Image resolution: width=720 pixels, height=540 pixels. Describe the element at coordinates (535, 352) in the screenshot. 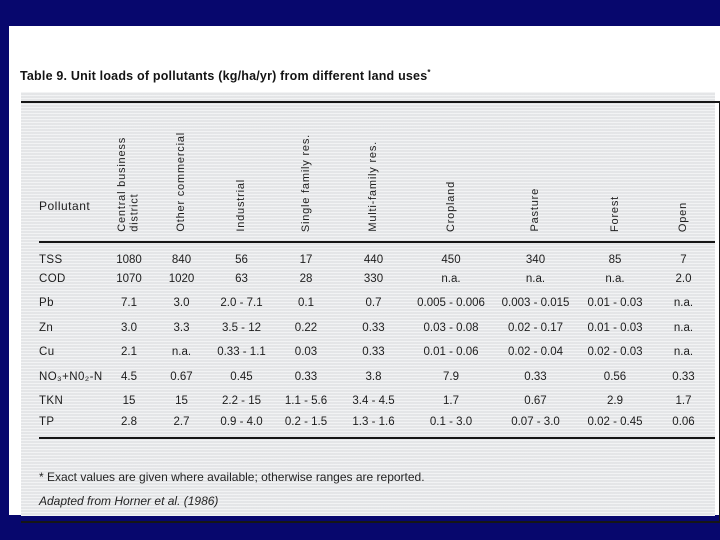

I see `table-cell: 0.02 - 0.04` at that location.